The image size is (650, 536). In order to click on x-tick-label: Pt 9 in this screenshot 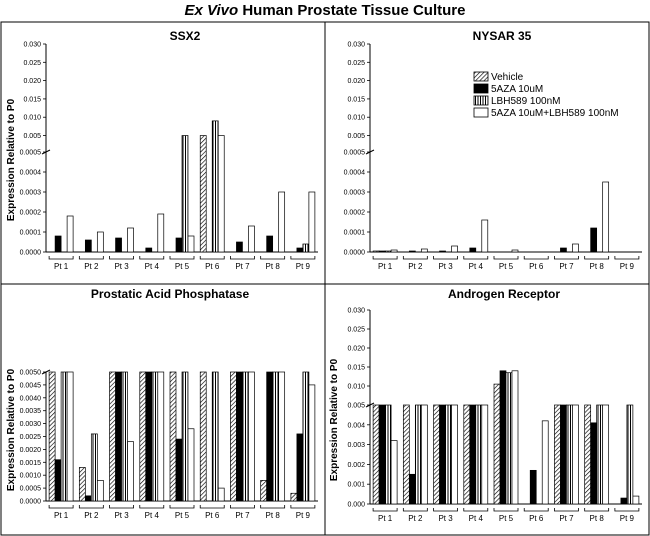, I will do `click(627, 518)`.